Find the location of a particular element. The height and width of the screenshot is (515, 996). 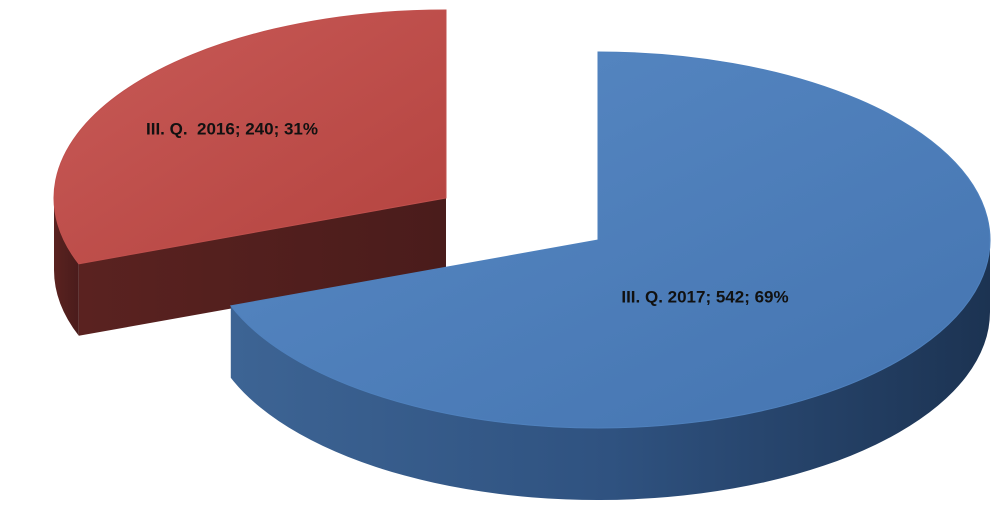

data-label: III. Q. 2017; 542; 69% is located at coordinates (704, 296).